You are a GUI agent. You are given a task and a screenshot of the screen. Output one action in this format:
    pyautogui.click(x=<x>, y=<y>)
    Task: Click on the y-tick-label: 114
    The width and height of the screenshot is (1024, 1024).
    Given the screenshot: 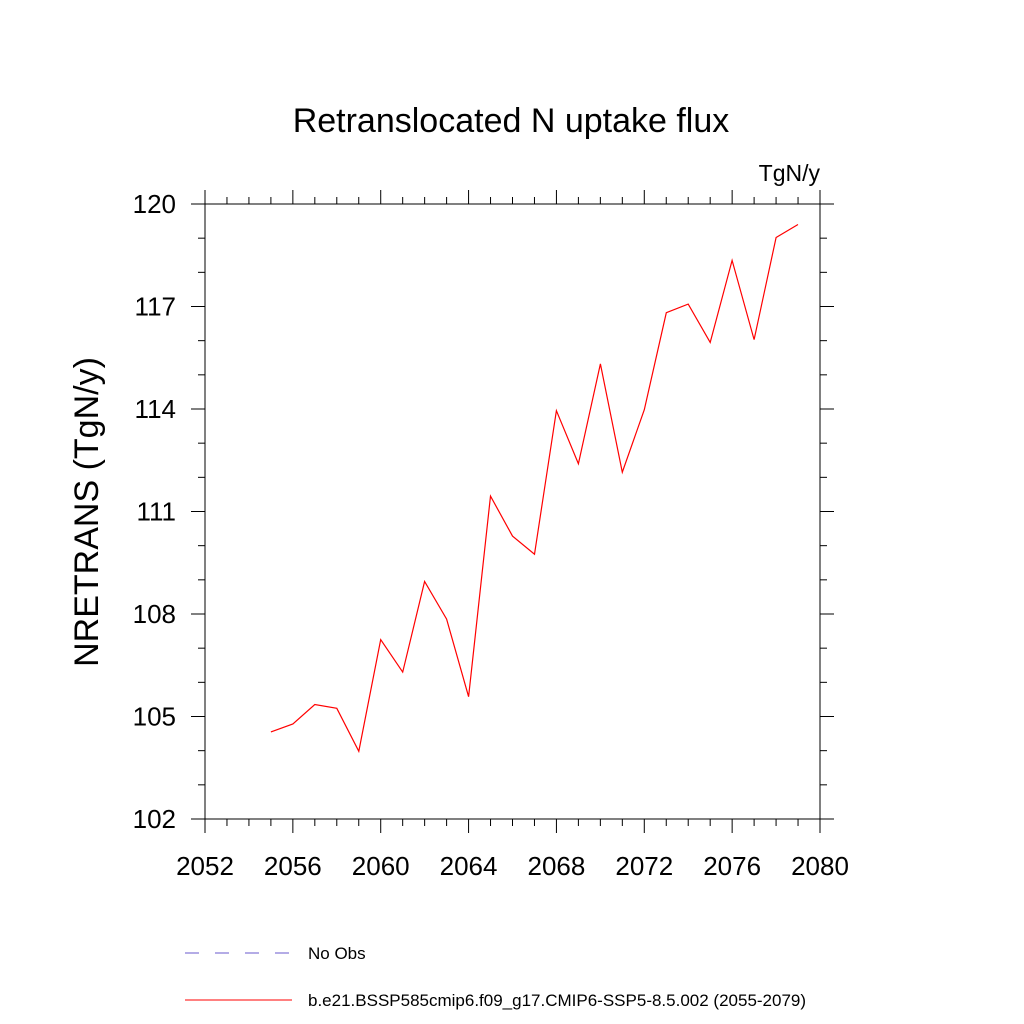 What is the action you would take?
    pyautogui.click(x=155, y=409)
    